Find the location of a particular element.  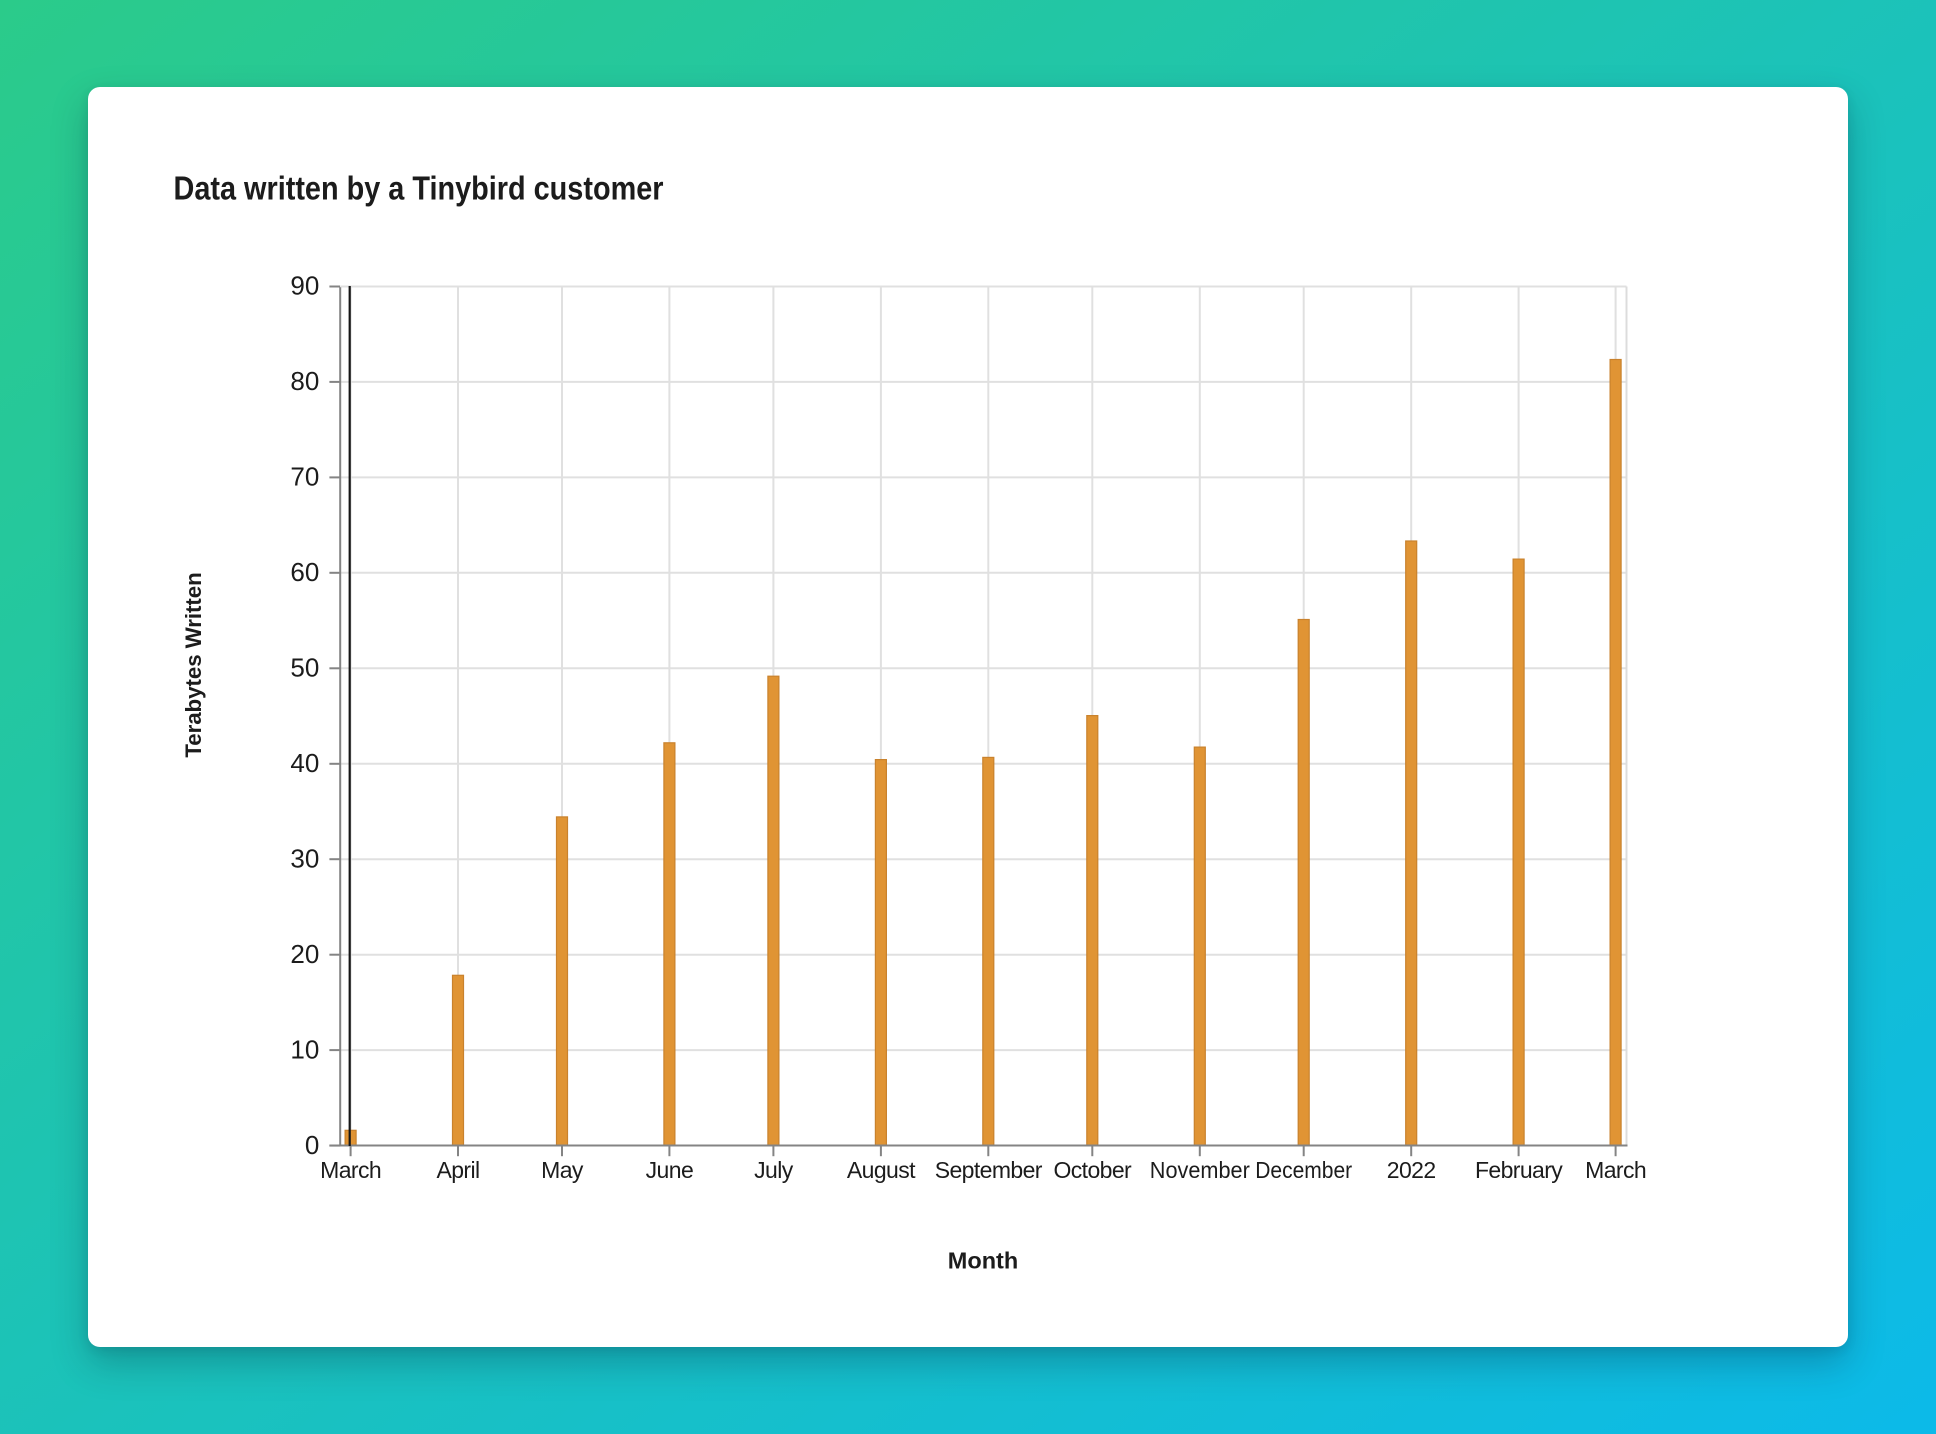

svg-text: October is located at coordinates (1092, 1170).